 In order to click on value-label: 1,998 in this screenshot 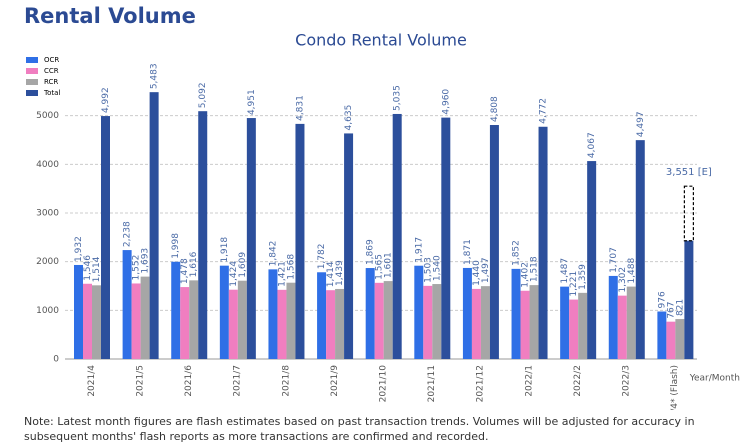, I will do `click(176, 246)`.